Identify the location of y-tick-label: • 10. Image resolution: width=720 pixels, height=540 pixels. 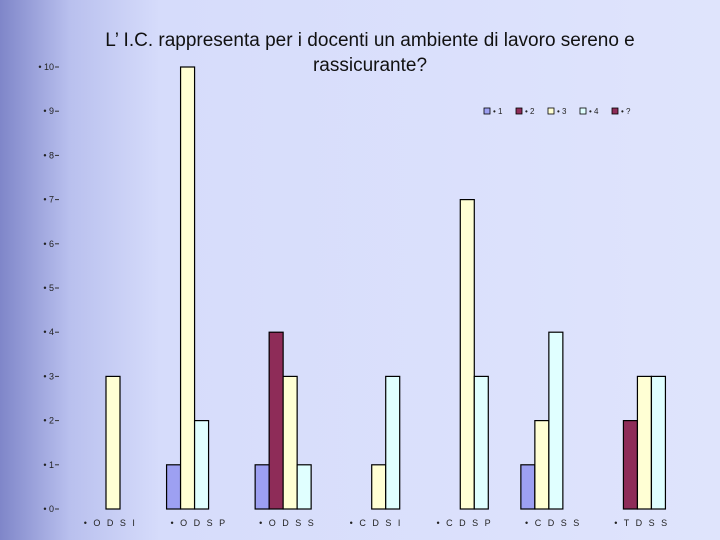
(46, 67).